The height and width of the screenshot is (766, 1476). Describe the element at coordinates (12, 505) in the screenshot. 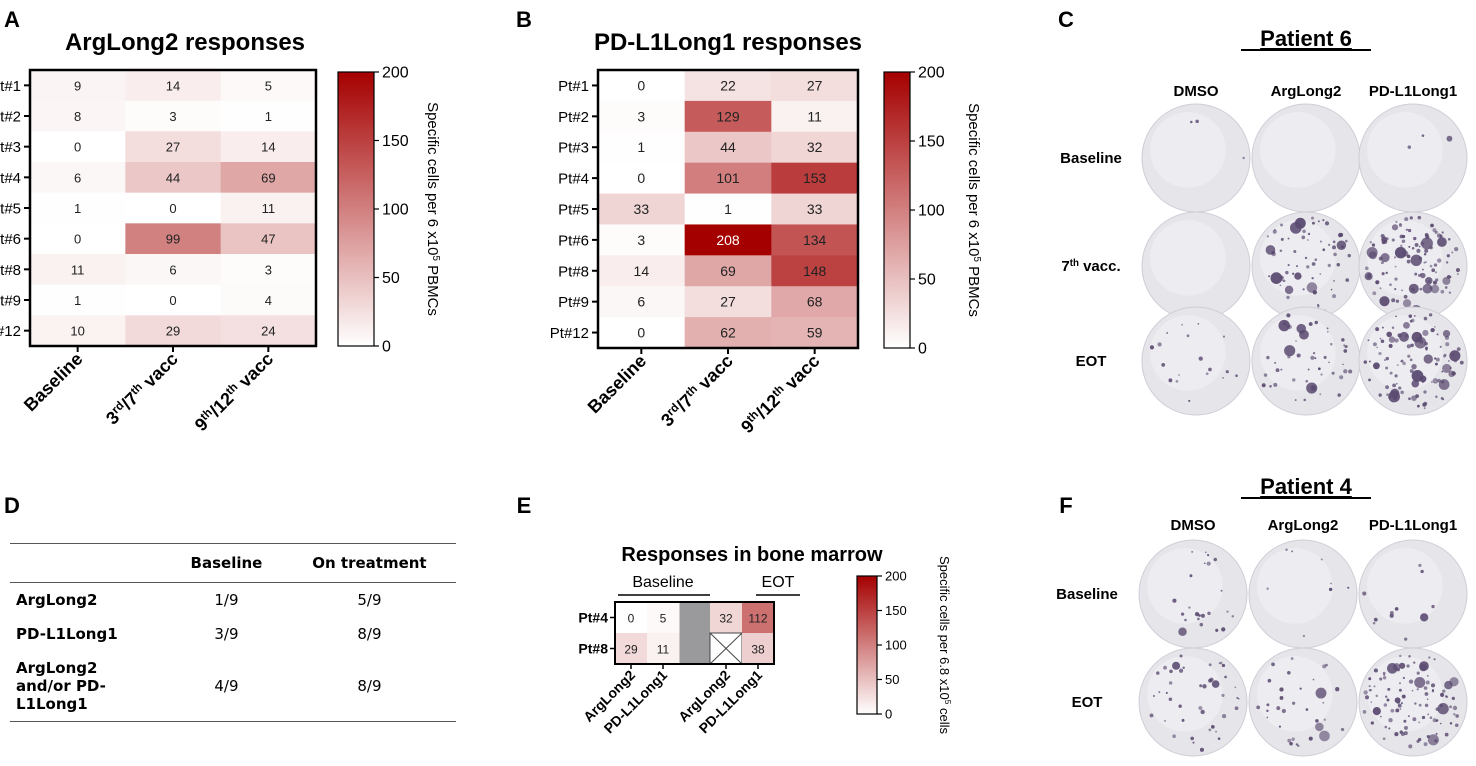

I see `panel-letter: D` at that location.